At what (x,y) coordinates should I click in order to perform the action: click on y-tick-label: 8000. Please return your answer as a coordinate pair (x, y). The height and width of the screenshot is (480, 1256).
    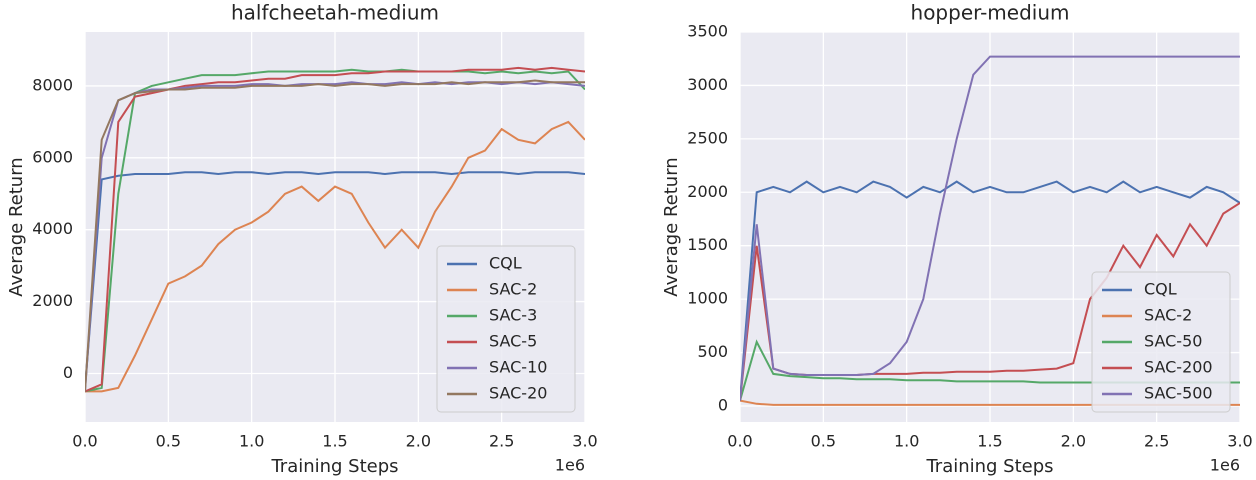
    Looking at the image, I should click on (52, 84).